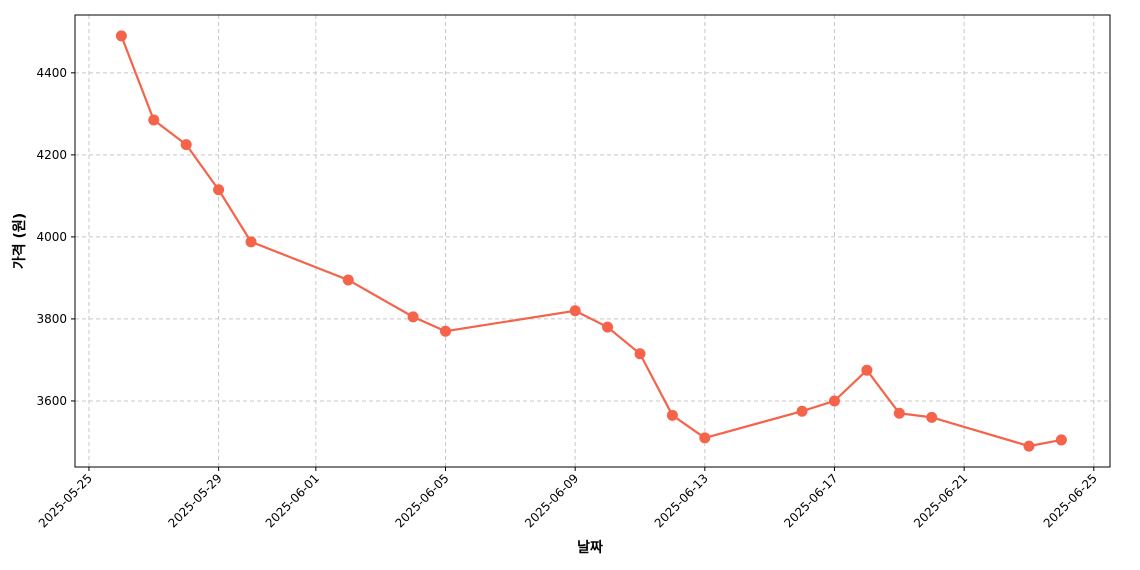 This screenshot has width=1140, height=570. Describe the element at coordinates (551, 500) in the screenshot. I see `x-tick-label: 2025-06-09` at that location.